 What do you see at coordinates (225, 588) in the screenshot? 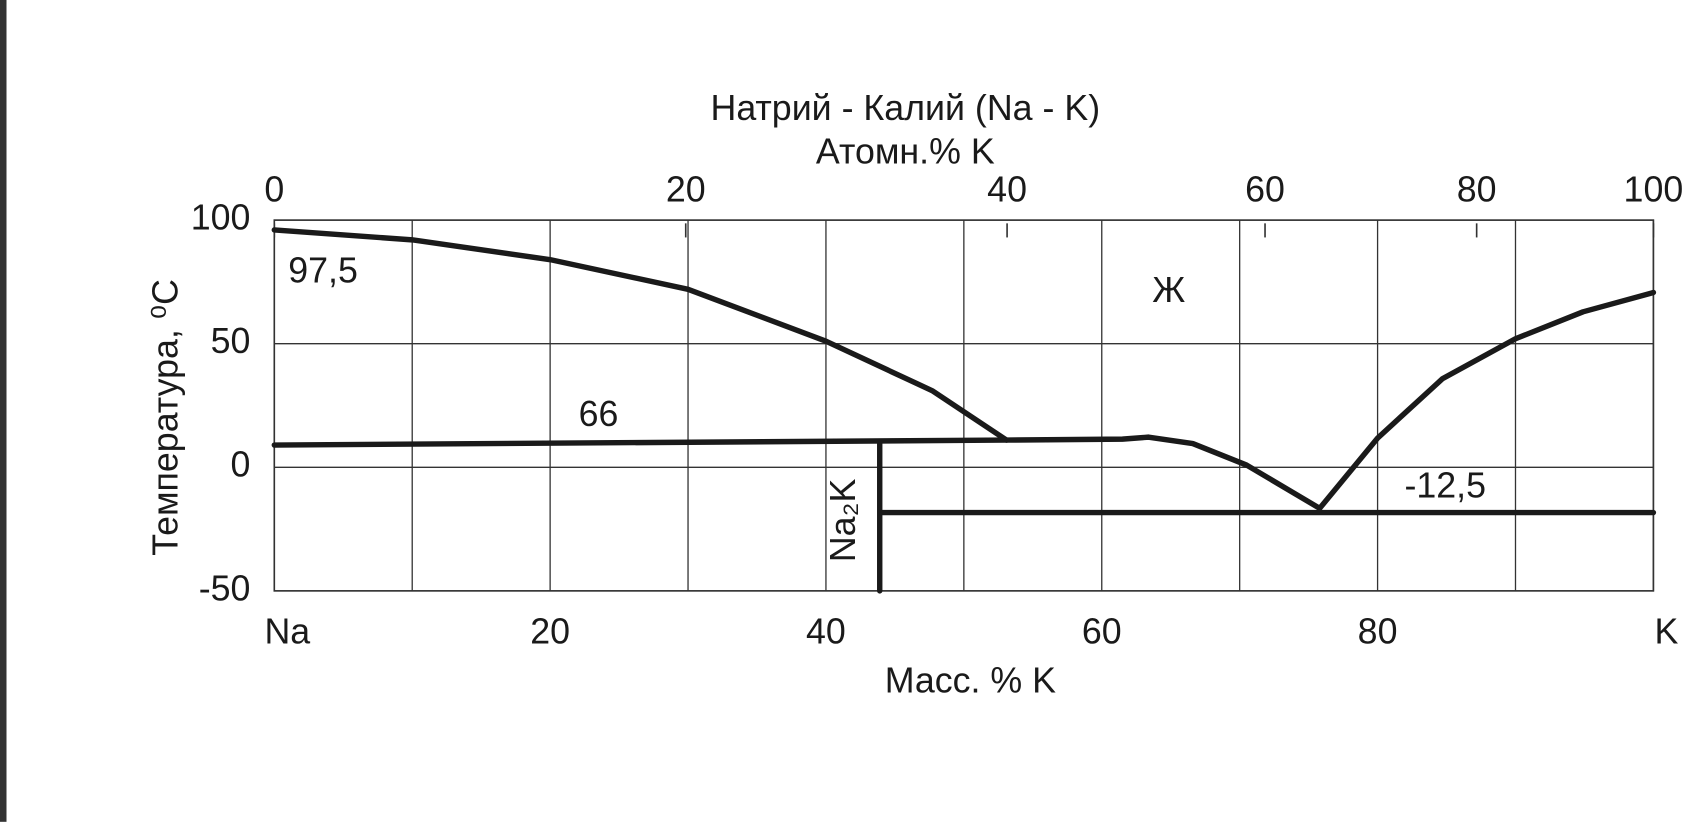
I see `y-tick-label: -50` at bounding box center [225, 588].